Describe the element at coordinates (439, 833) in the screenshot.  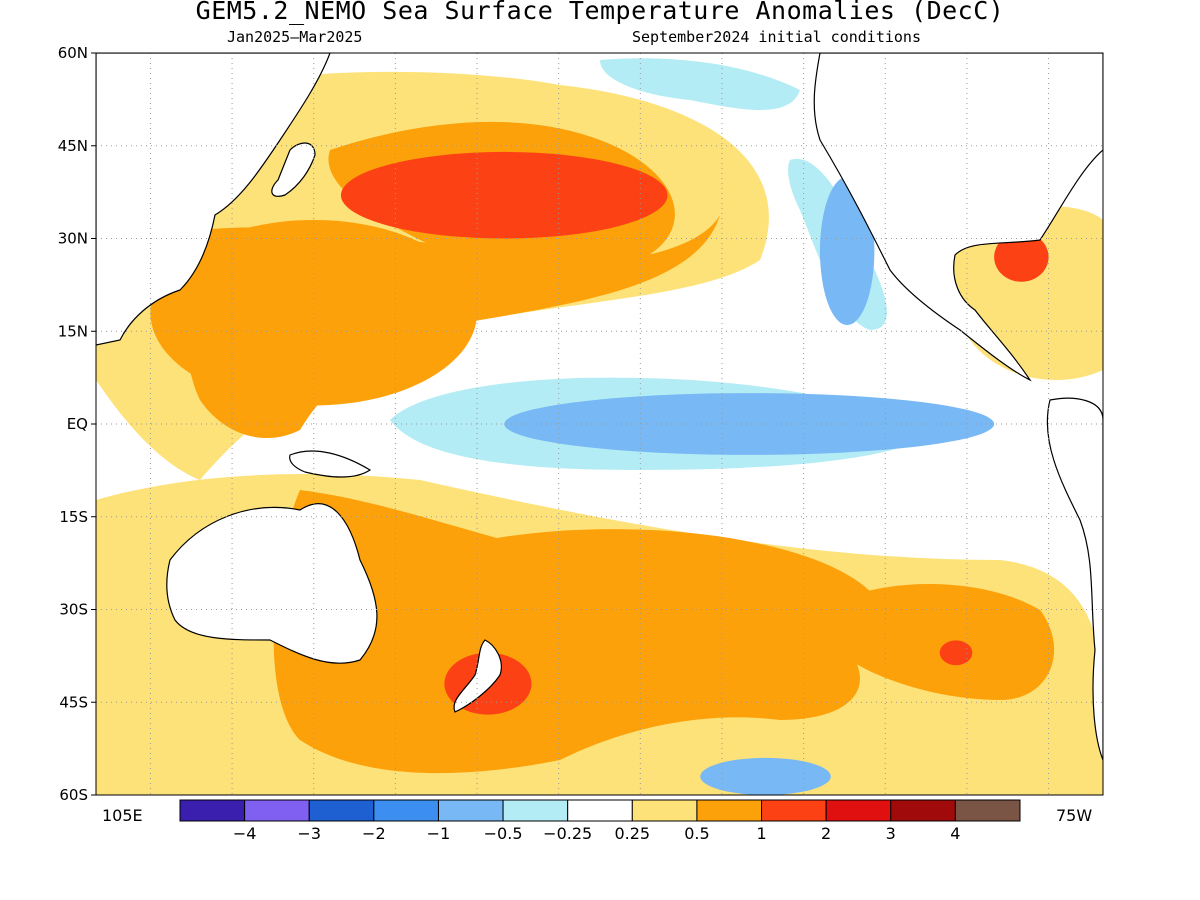
I see `colorbar-tick-label: −1` at that location.